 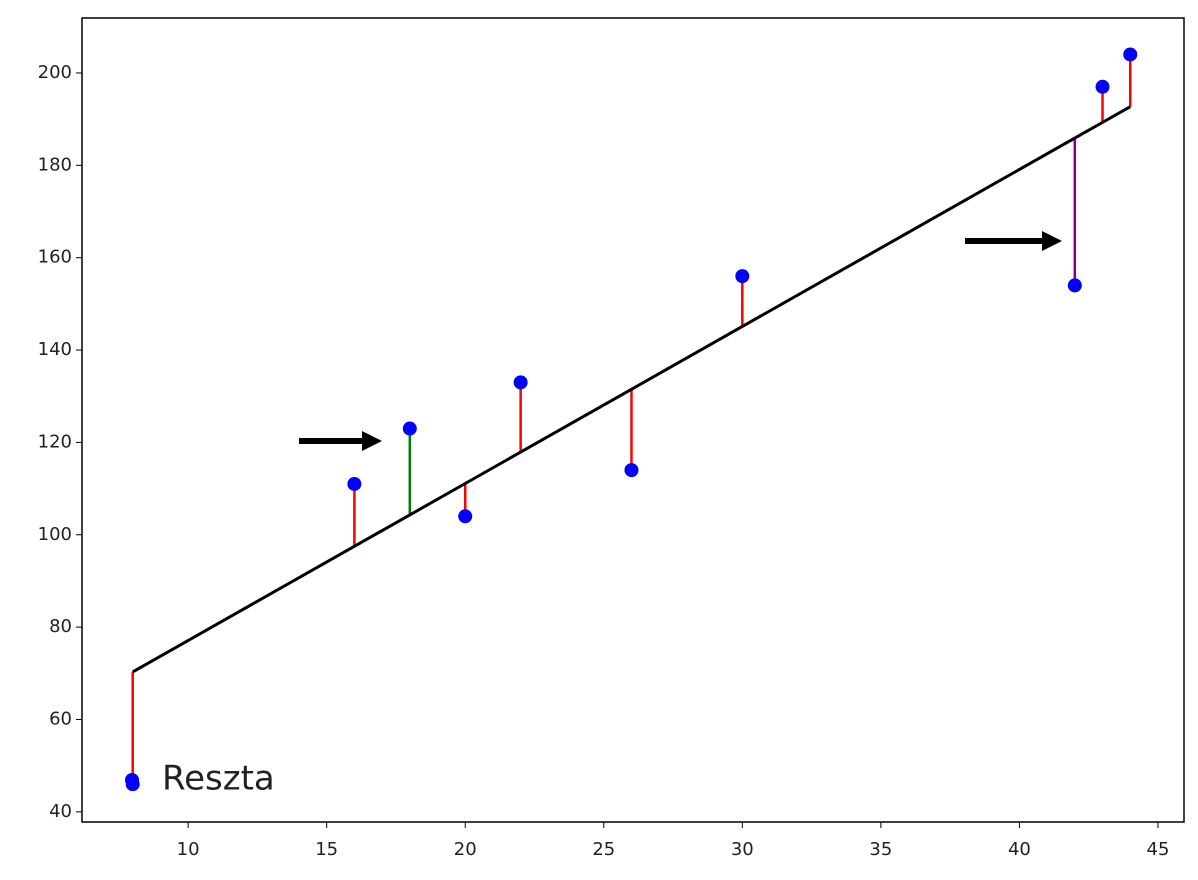 What do you see at coordinates (55, 349) in the screenshot?
I see `y-tick-label: 140` at bounding box center [55, 349].